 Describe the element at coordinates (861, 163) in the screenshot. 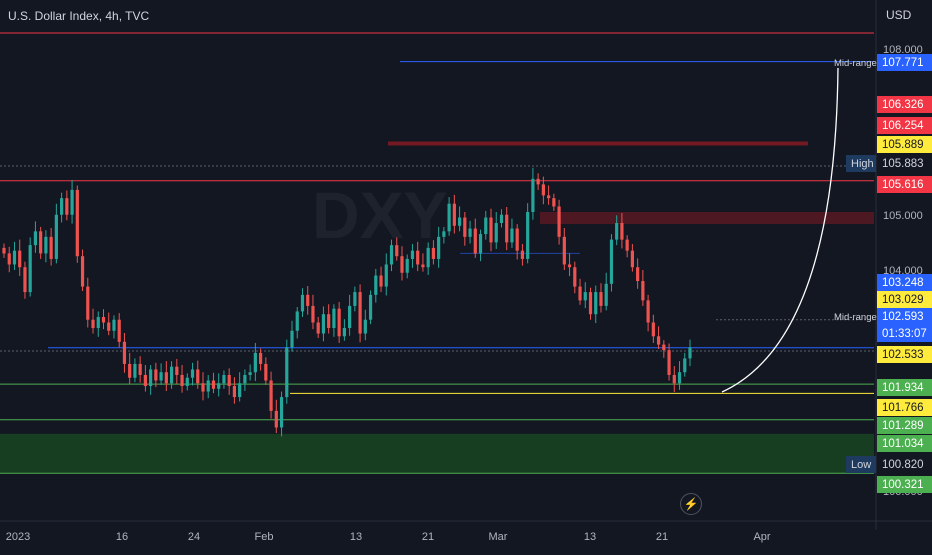

I see `level-badge` at that location.